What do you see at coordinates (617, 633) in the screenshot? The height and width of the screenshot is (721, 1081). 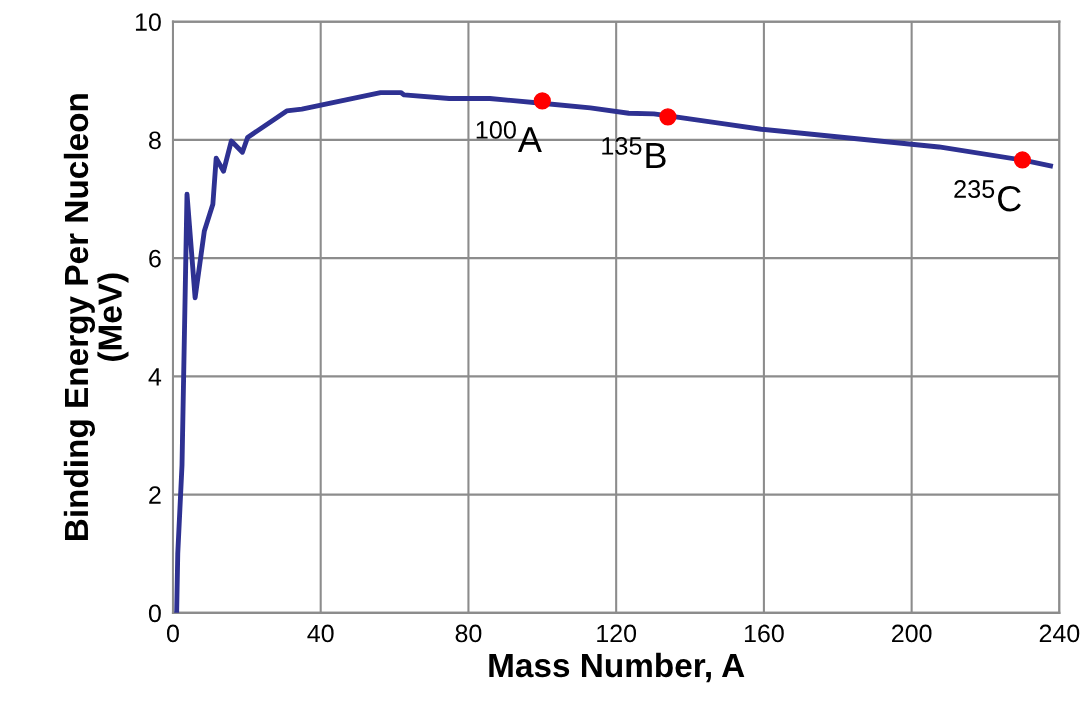 I see `x-tick-label: 120` at bounding box center [617, 633].